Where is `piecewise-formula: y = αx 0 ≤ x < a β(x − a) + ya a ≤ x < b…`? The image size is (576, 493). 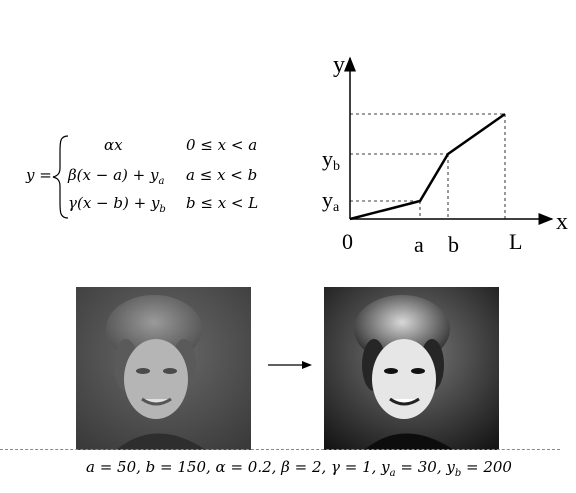 piecewise-formula: y = αx 0 ≤ x < a β(x − a) + ya a ≤ x < b… is located at coordinates (156, 177).